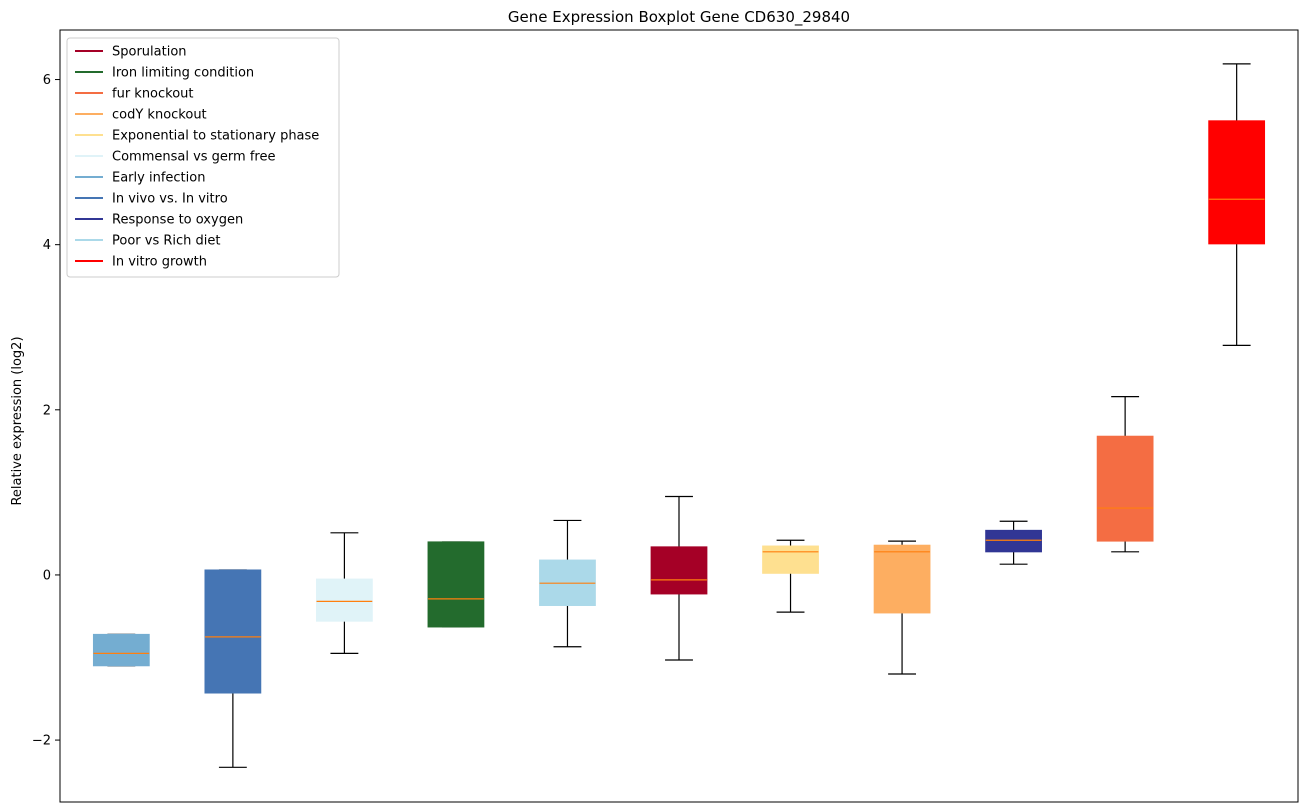 This screenshot has height=812, width=1309. I want to click on legend-item: codY knockout, so click(141, 115).